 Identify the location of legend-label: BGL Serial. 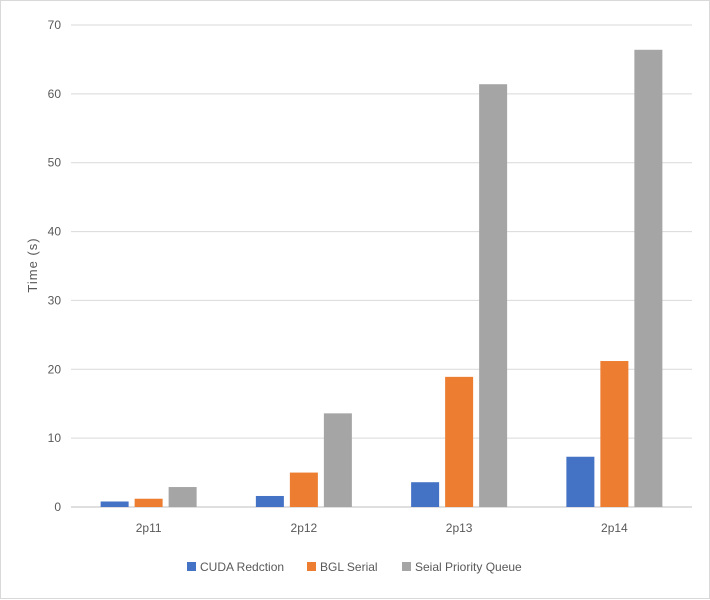
(349, 567).